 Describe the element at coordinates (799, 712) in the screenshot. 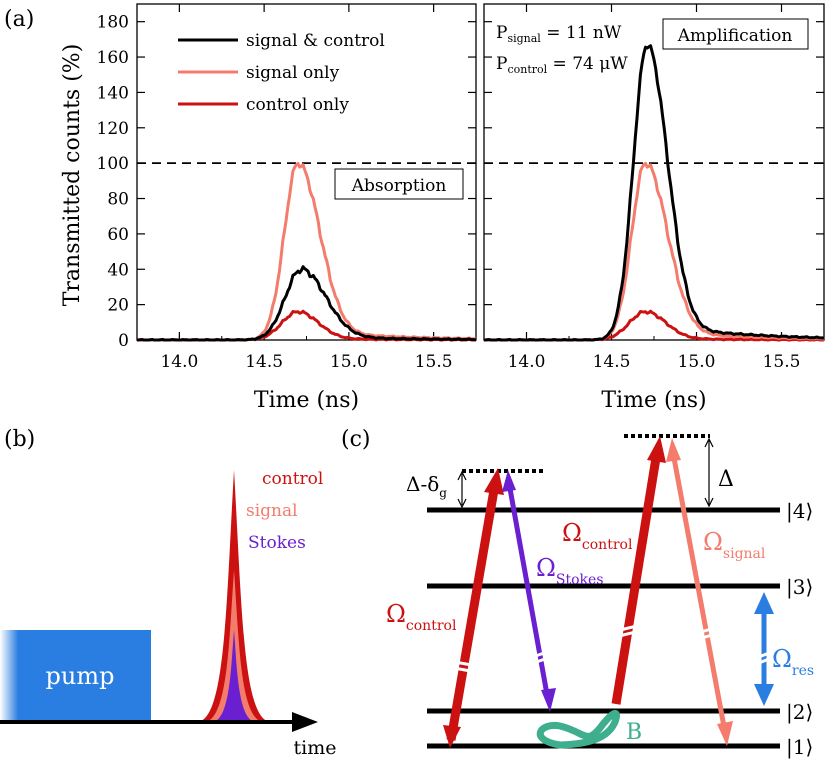

I see `level-2-label: |2⟩` at that location.